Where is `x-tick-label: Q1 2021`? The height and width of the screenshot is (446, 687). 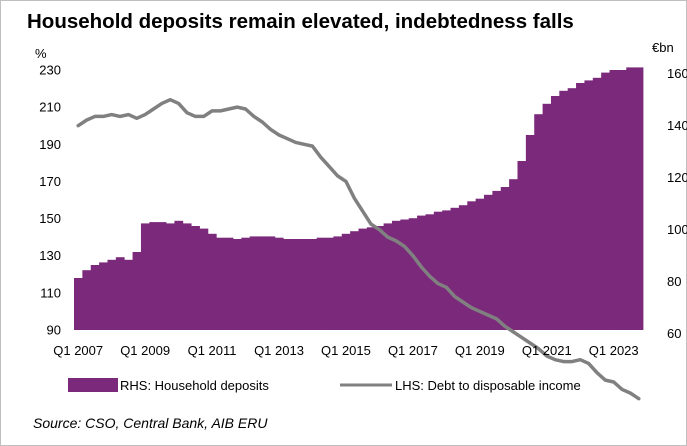
x-tick-label: Q1 2021 is located at coordinates (547, 350).